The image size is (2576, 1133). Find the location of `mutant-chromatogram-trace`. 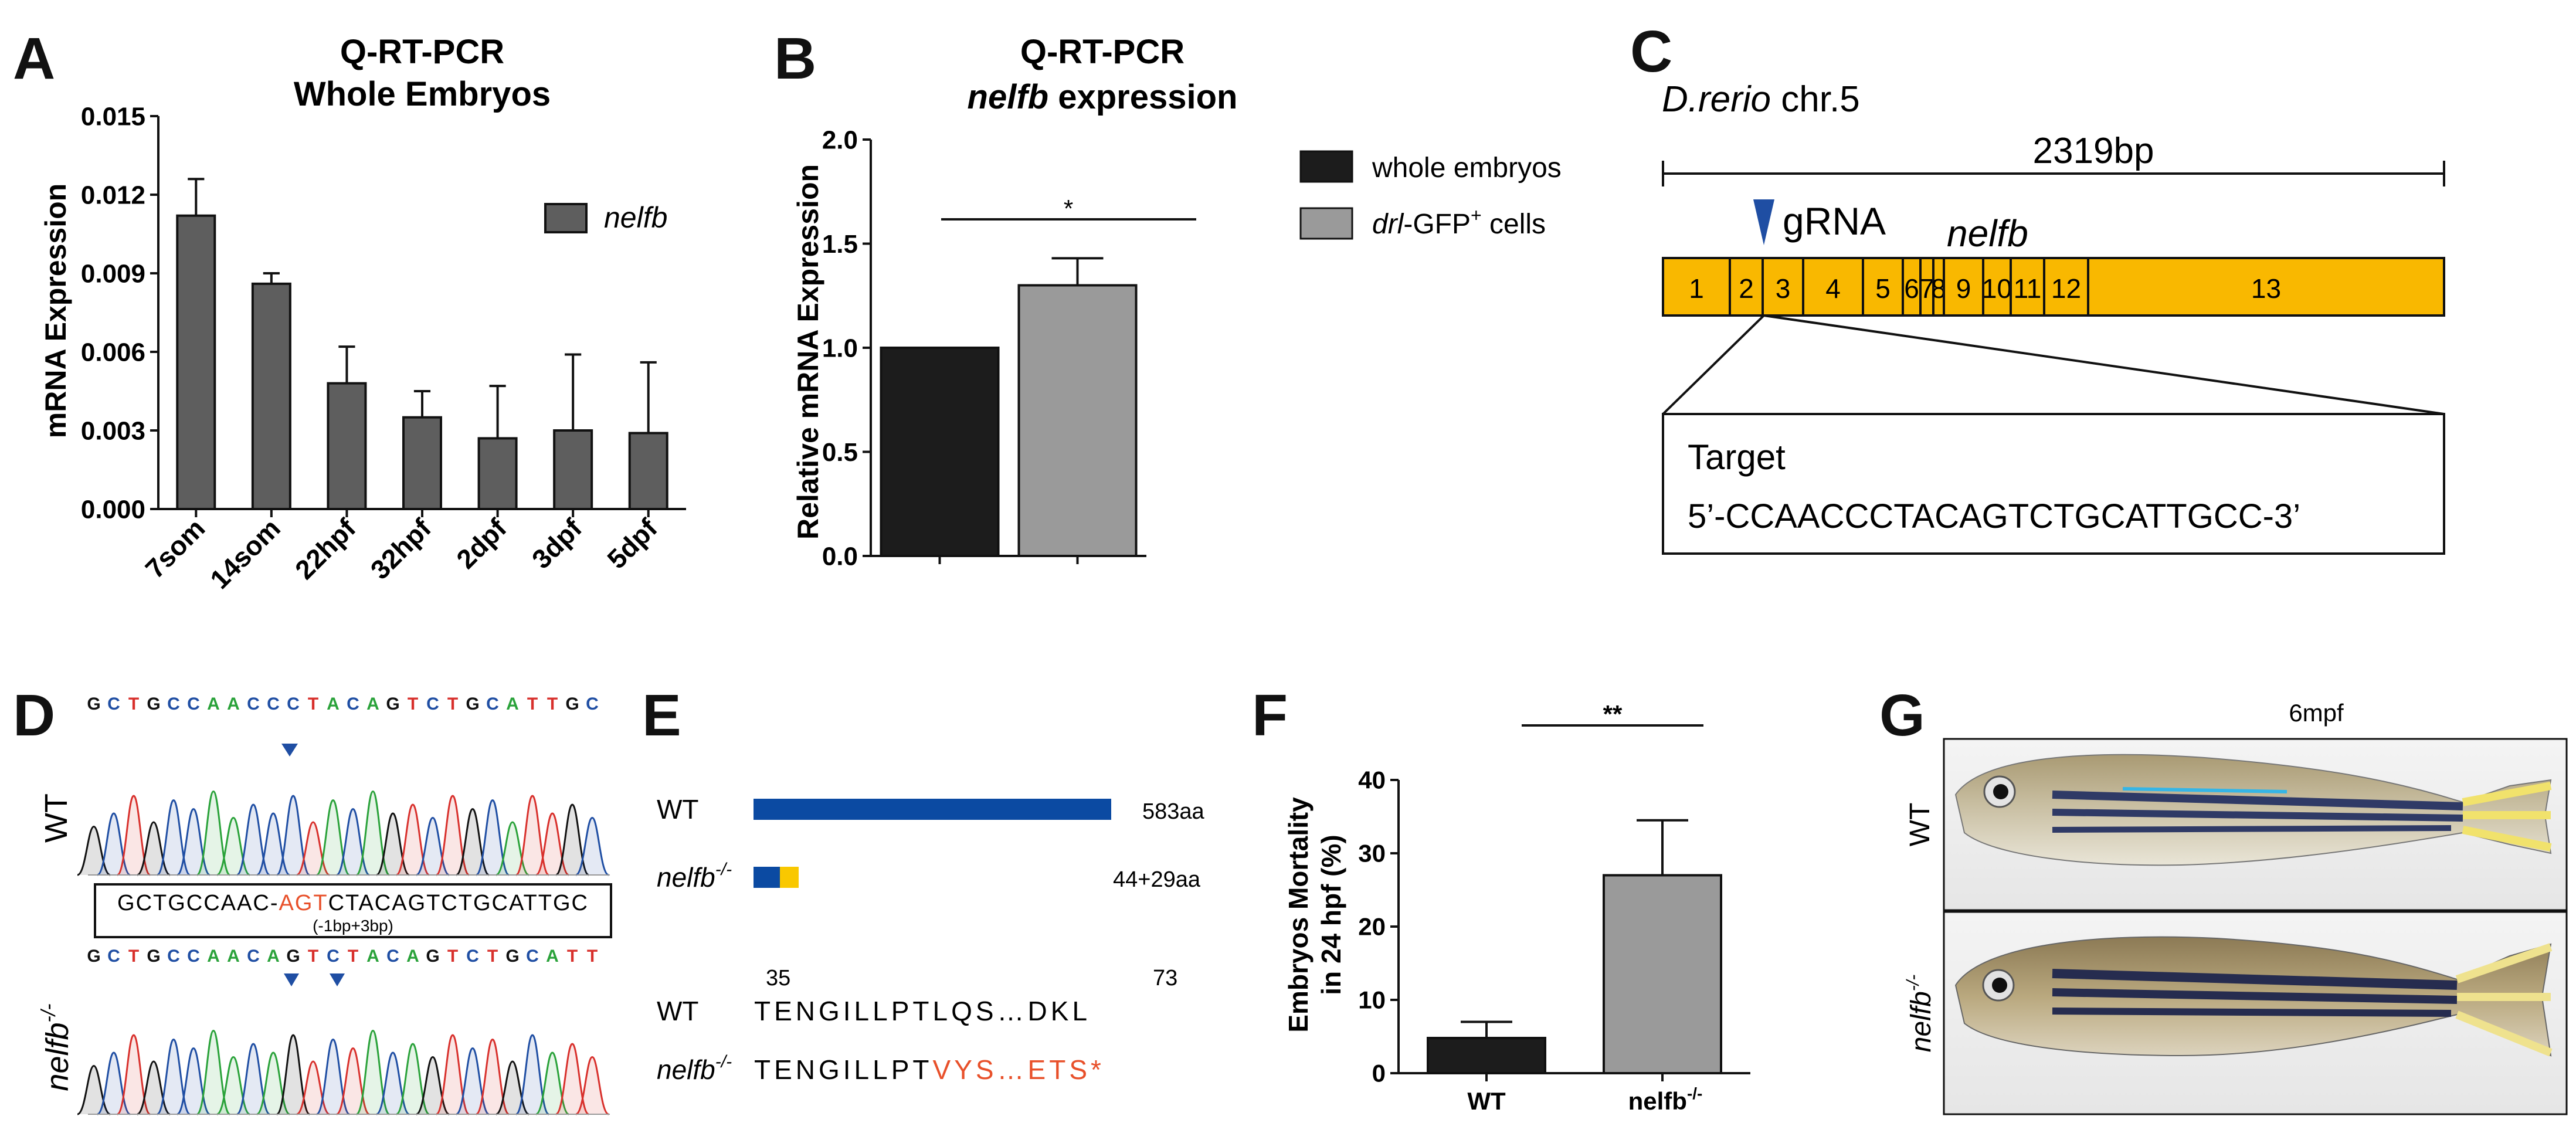

mutant-chromatogram-trace is located at coordinates (343, 1072).